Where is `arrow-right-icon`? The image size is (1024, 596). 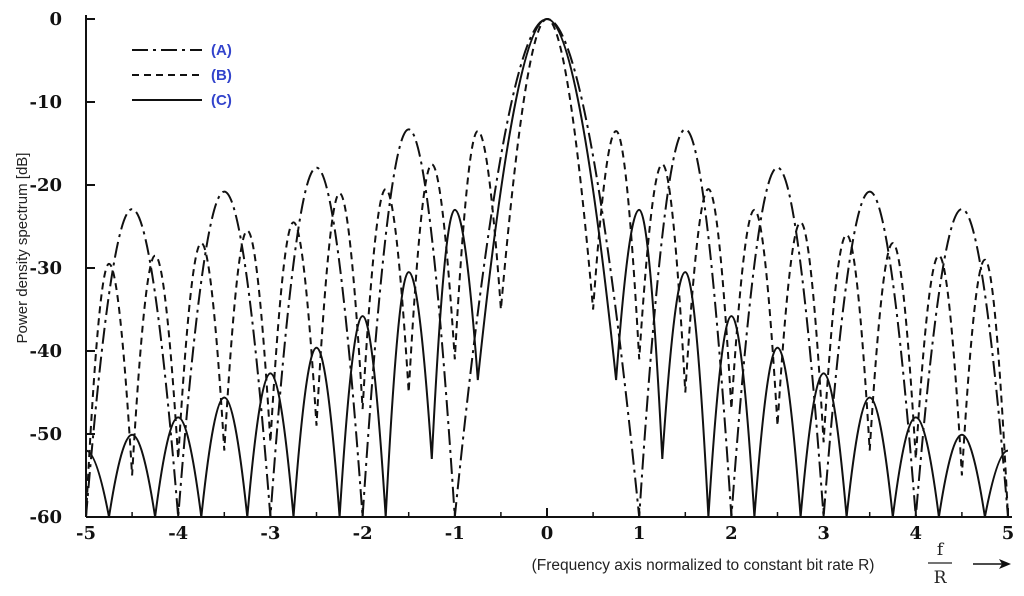 arrow-right-icon is located at coordinates (992, 564).